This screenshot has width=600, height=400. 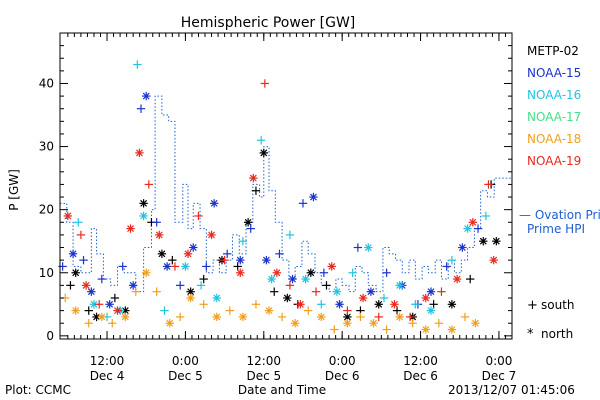 What do you see at coordinates (554, 117) in the screenshot?
I see `legend-entry: NOAA-17` at bounding box center [554, 117].